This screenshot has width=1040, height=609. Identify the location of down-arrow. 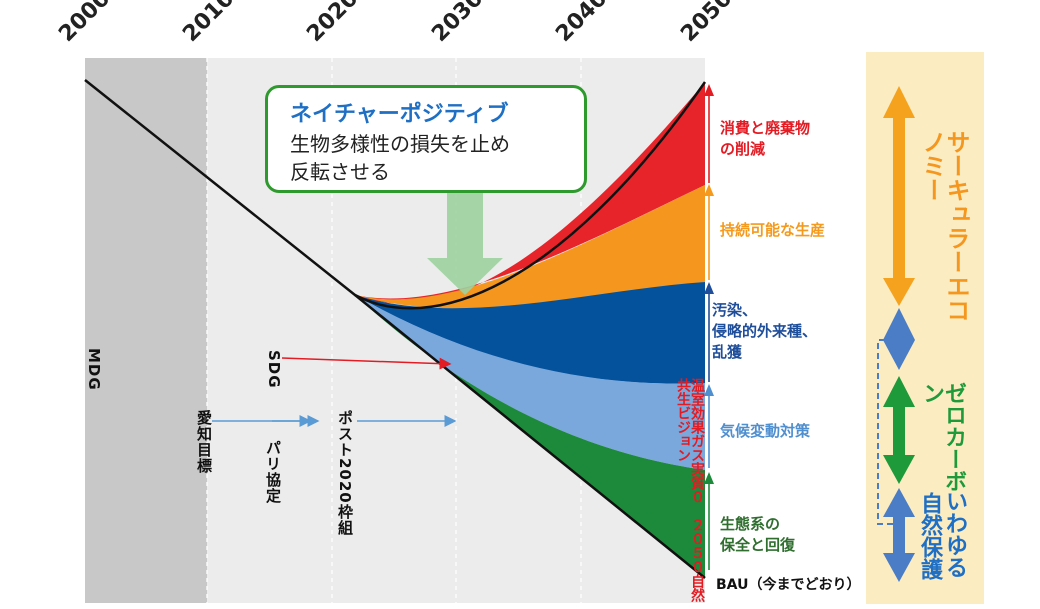
(465, 244).